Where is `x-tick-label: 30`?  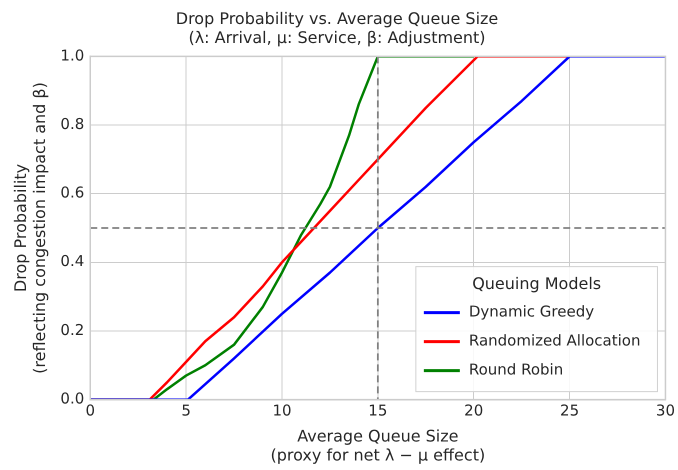
x-tick-label: 30 is located at coordinates (666, 410).